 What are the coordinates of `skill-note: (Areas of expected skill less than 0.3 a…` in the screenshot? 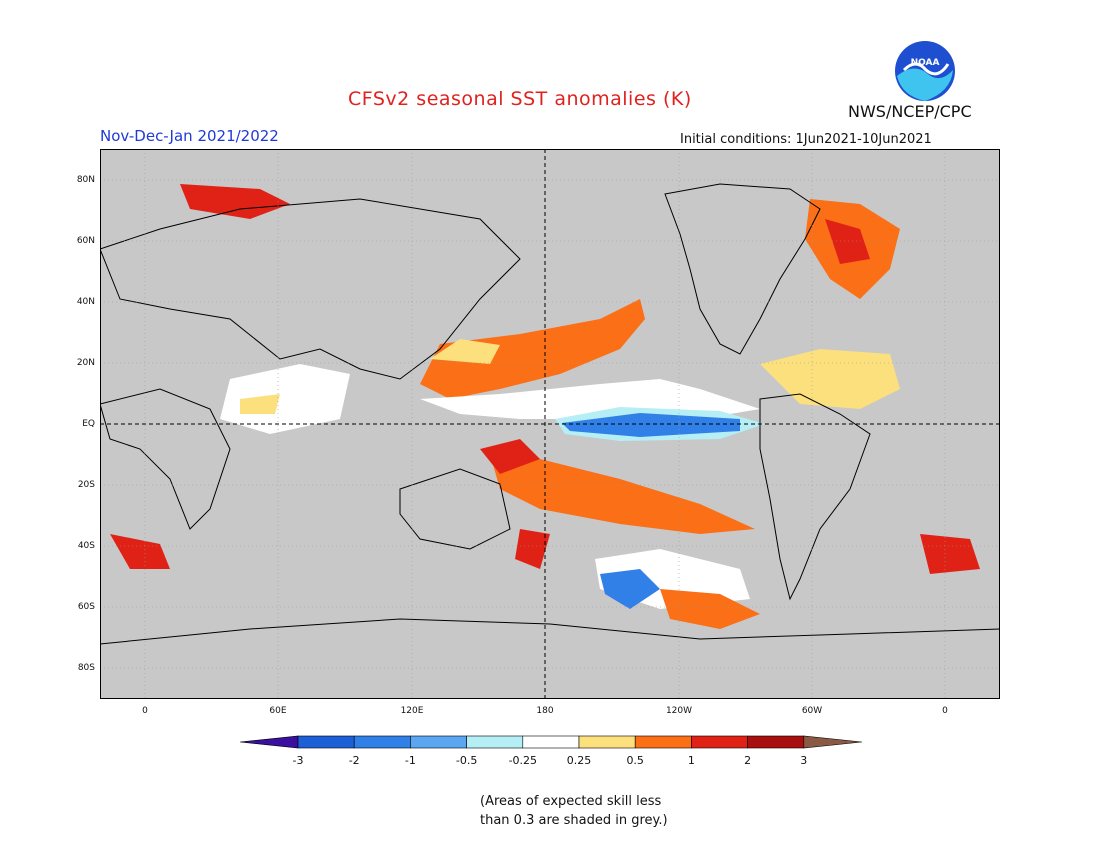 It's located at (574, 811).